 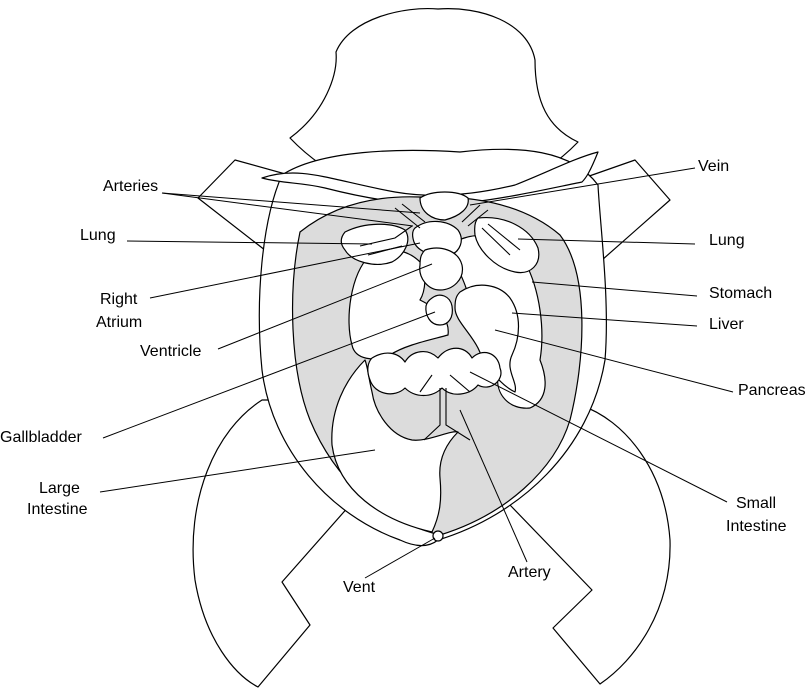 I want to click on right-lung, so click(x=507, y=245).